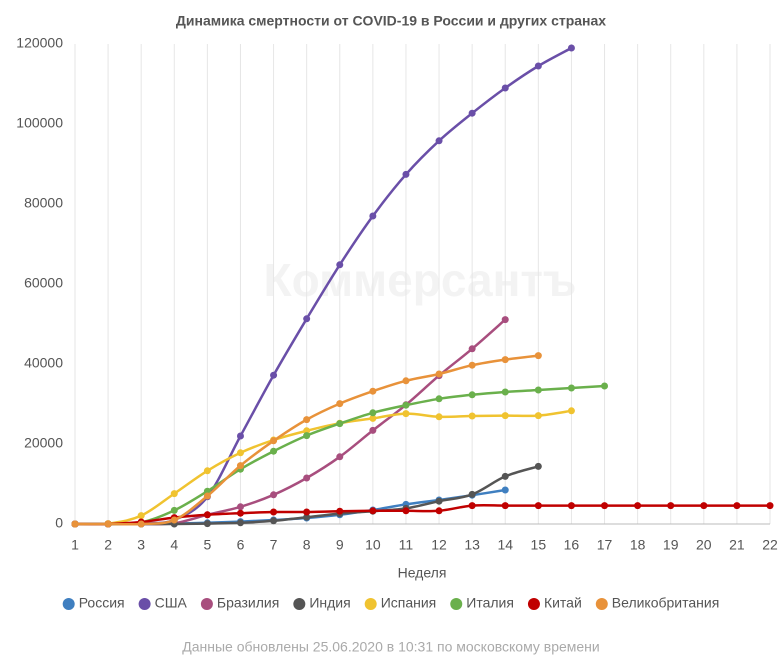 Image resolution: width=782 pixels, height=666 pixels. What do you see at coordinates (704, 545) in the screenshot?
I see `x-tick-label: 20` at bounding box center [704, 545].